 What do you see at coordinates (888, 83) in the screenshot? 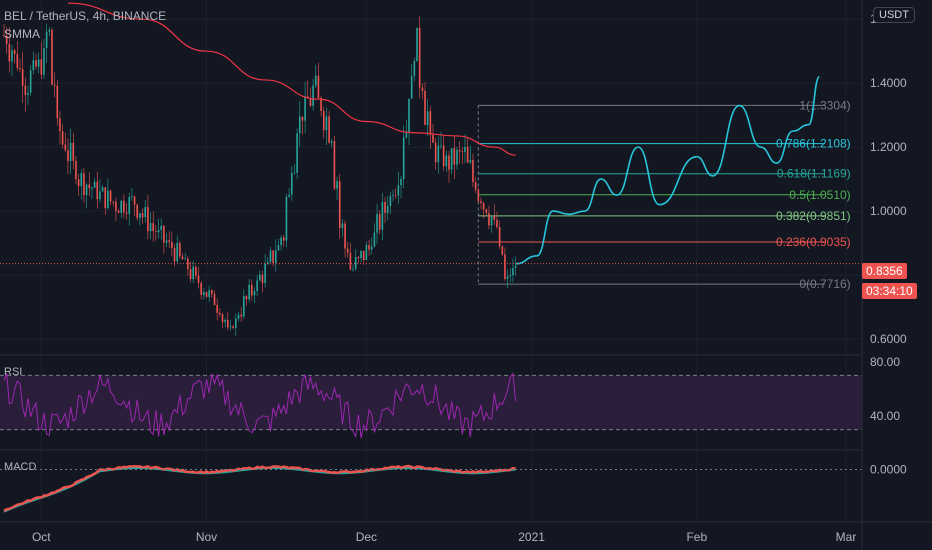
I see `price-tick-label: 1.4000` at bounding box center [888, 83].